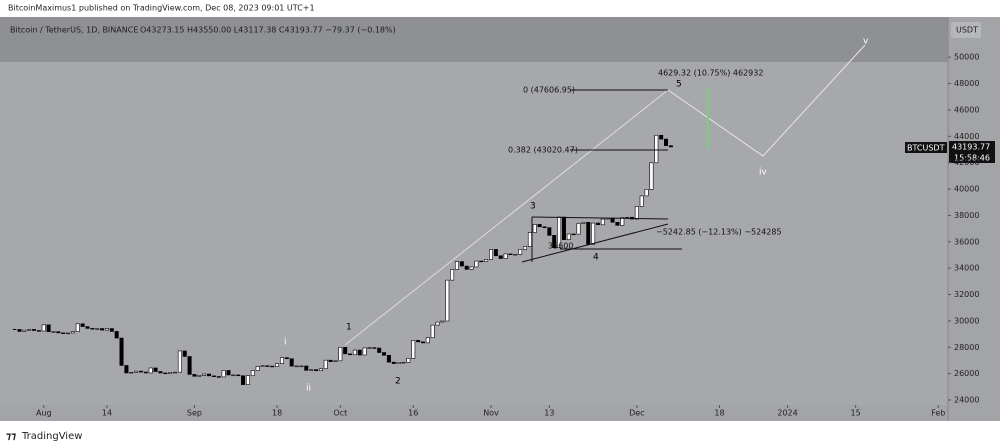 Image resolution: width=1000 pixels, height=448 pixels. I want to click on fib-label: 0.382 (43020.47), so click(543, 150).